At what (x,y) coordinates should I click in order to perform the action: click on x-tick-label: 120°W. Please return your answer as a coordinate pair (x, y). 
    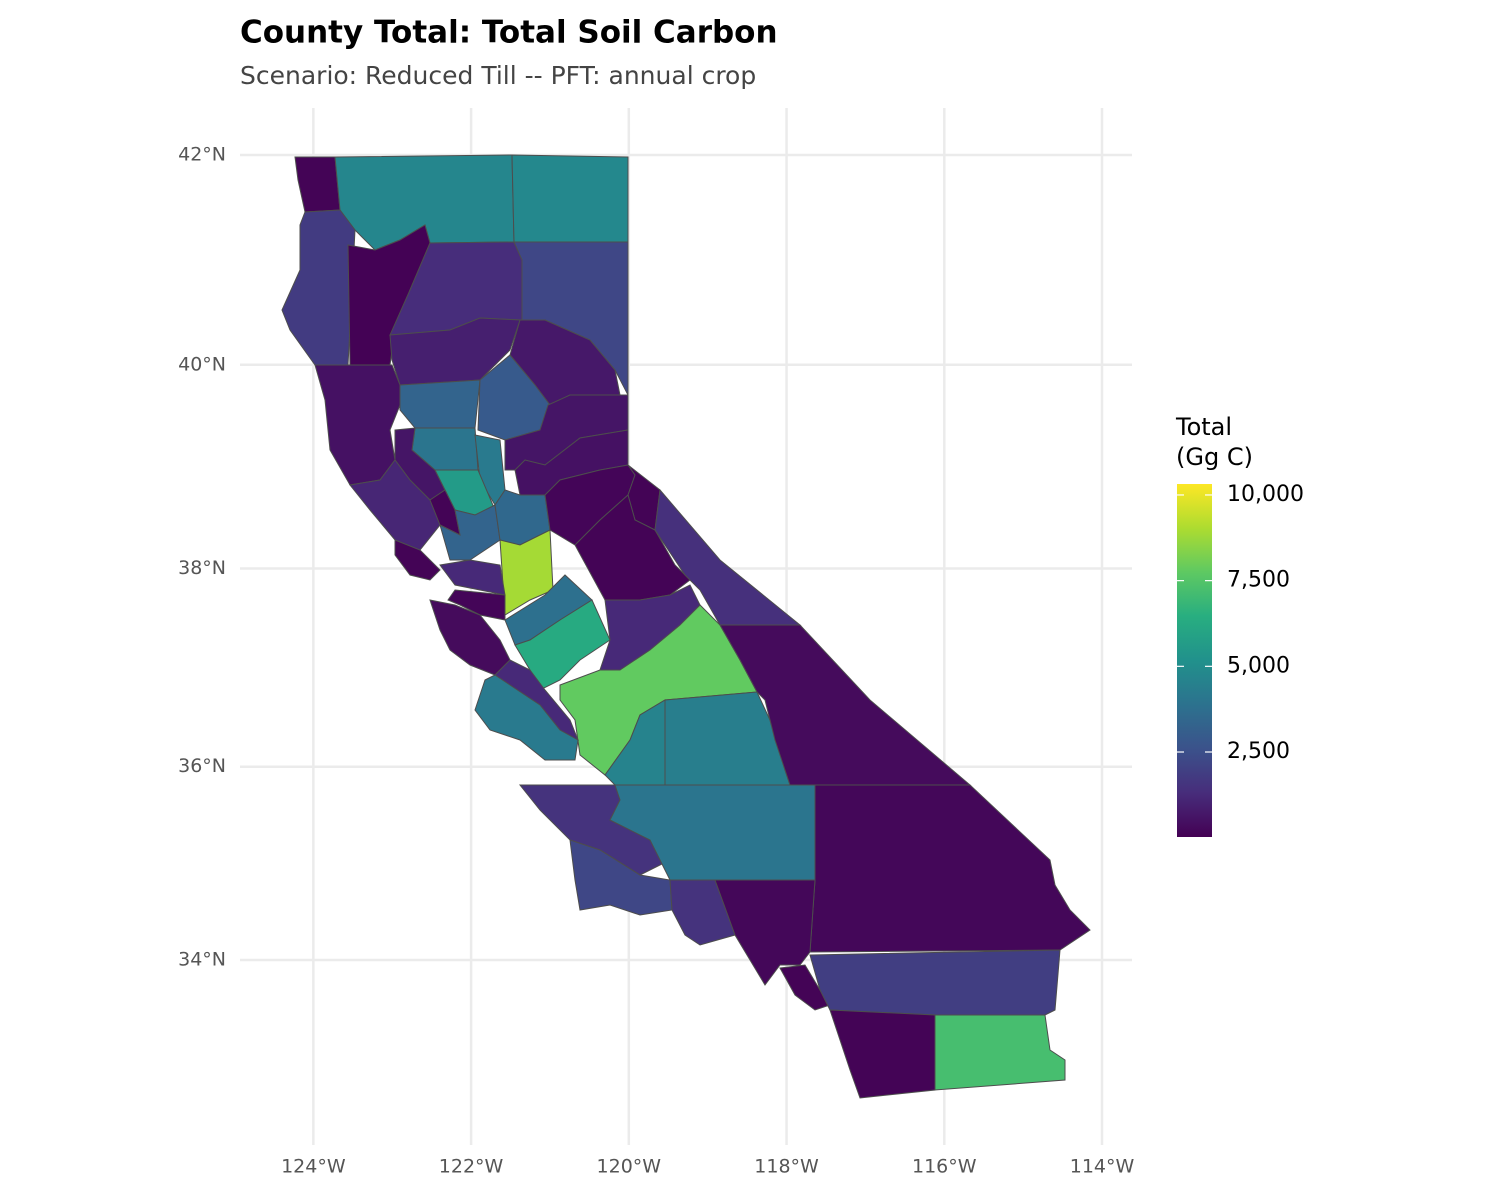
    Looking at the image, I should click on (629, 1167).